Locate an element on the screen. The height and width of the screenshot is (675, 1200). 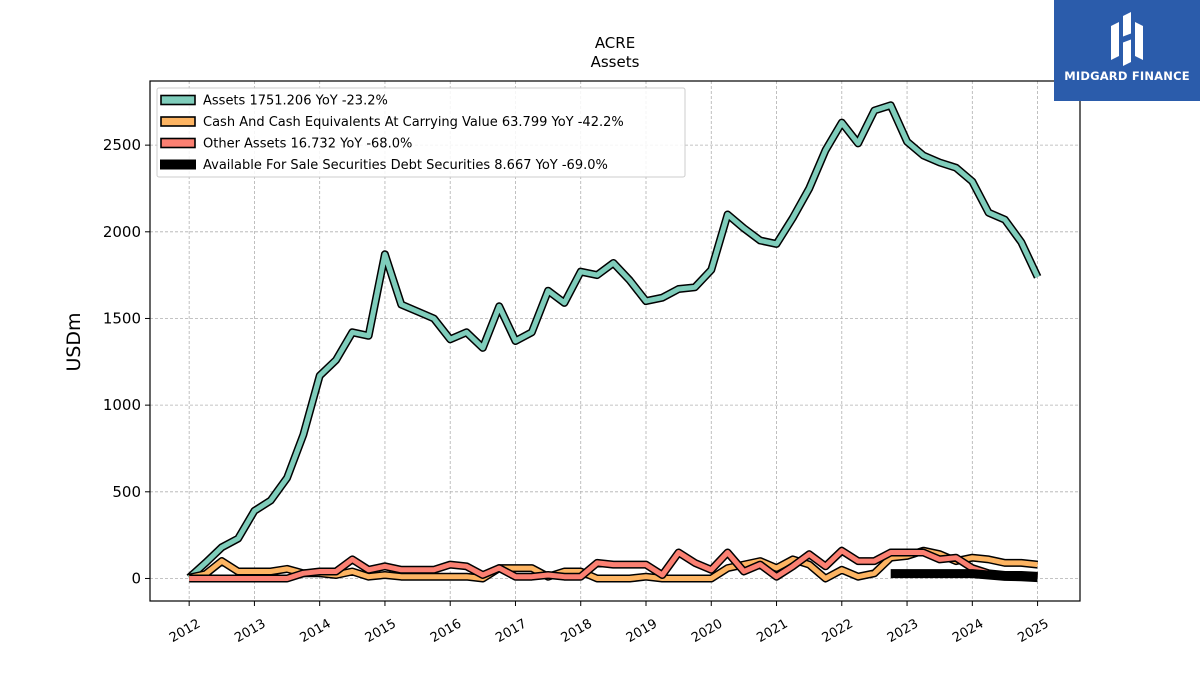
chart-subtitle: Assets is located at coordinates (615, 62).